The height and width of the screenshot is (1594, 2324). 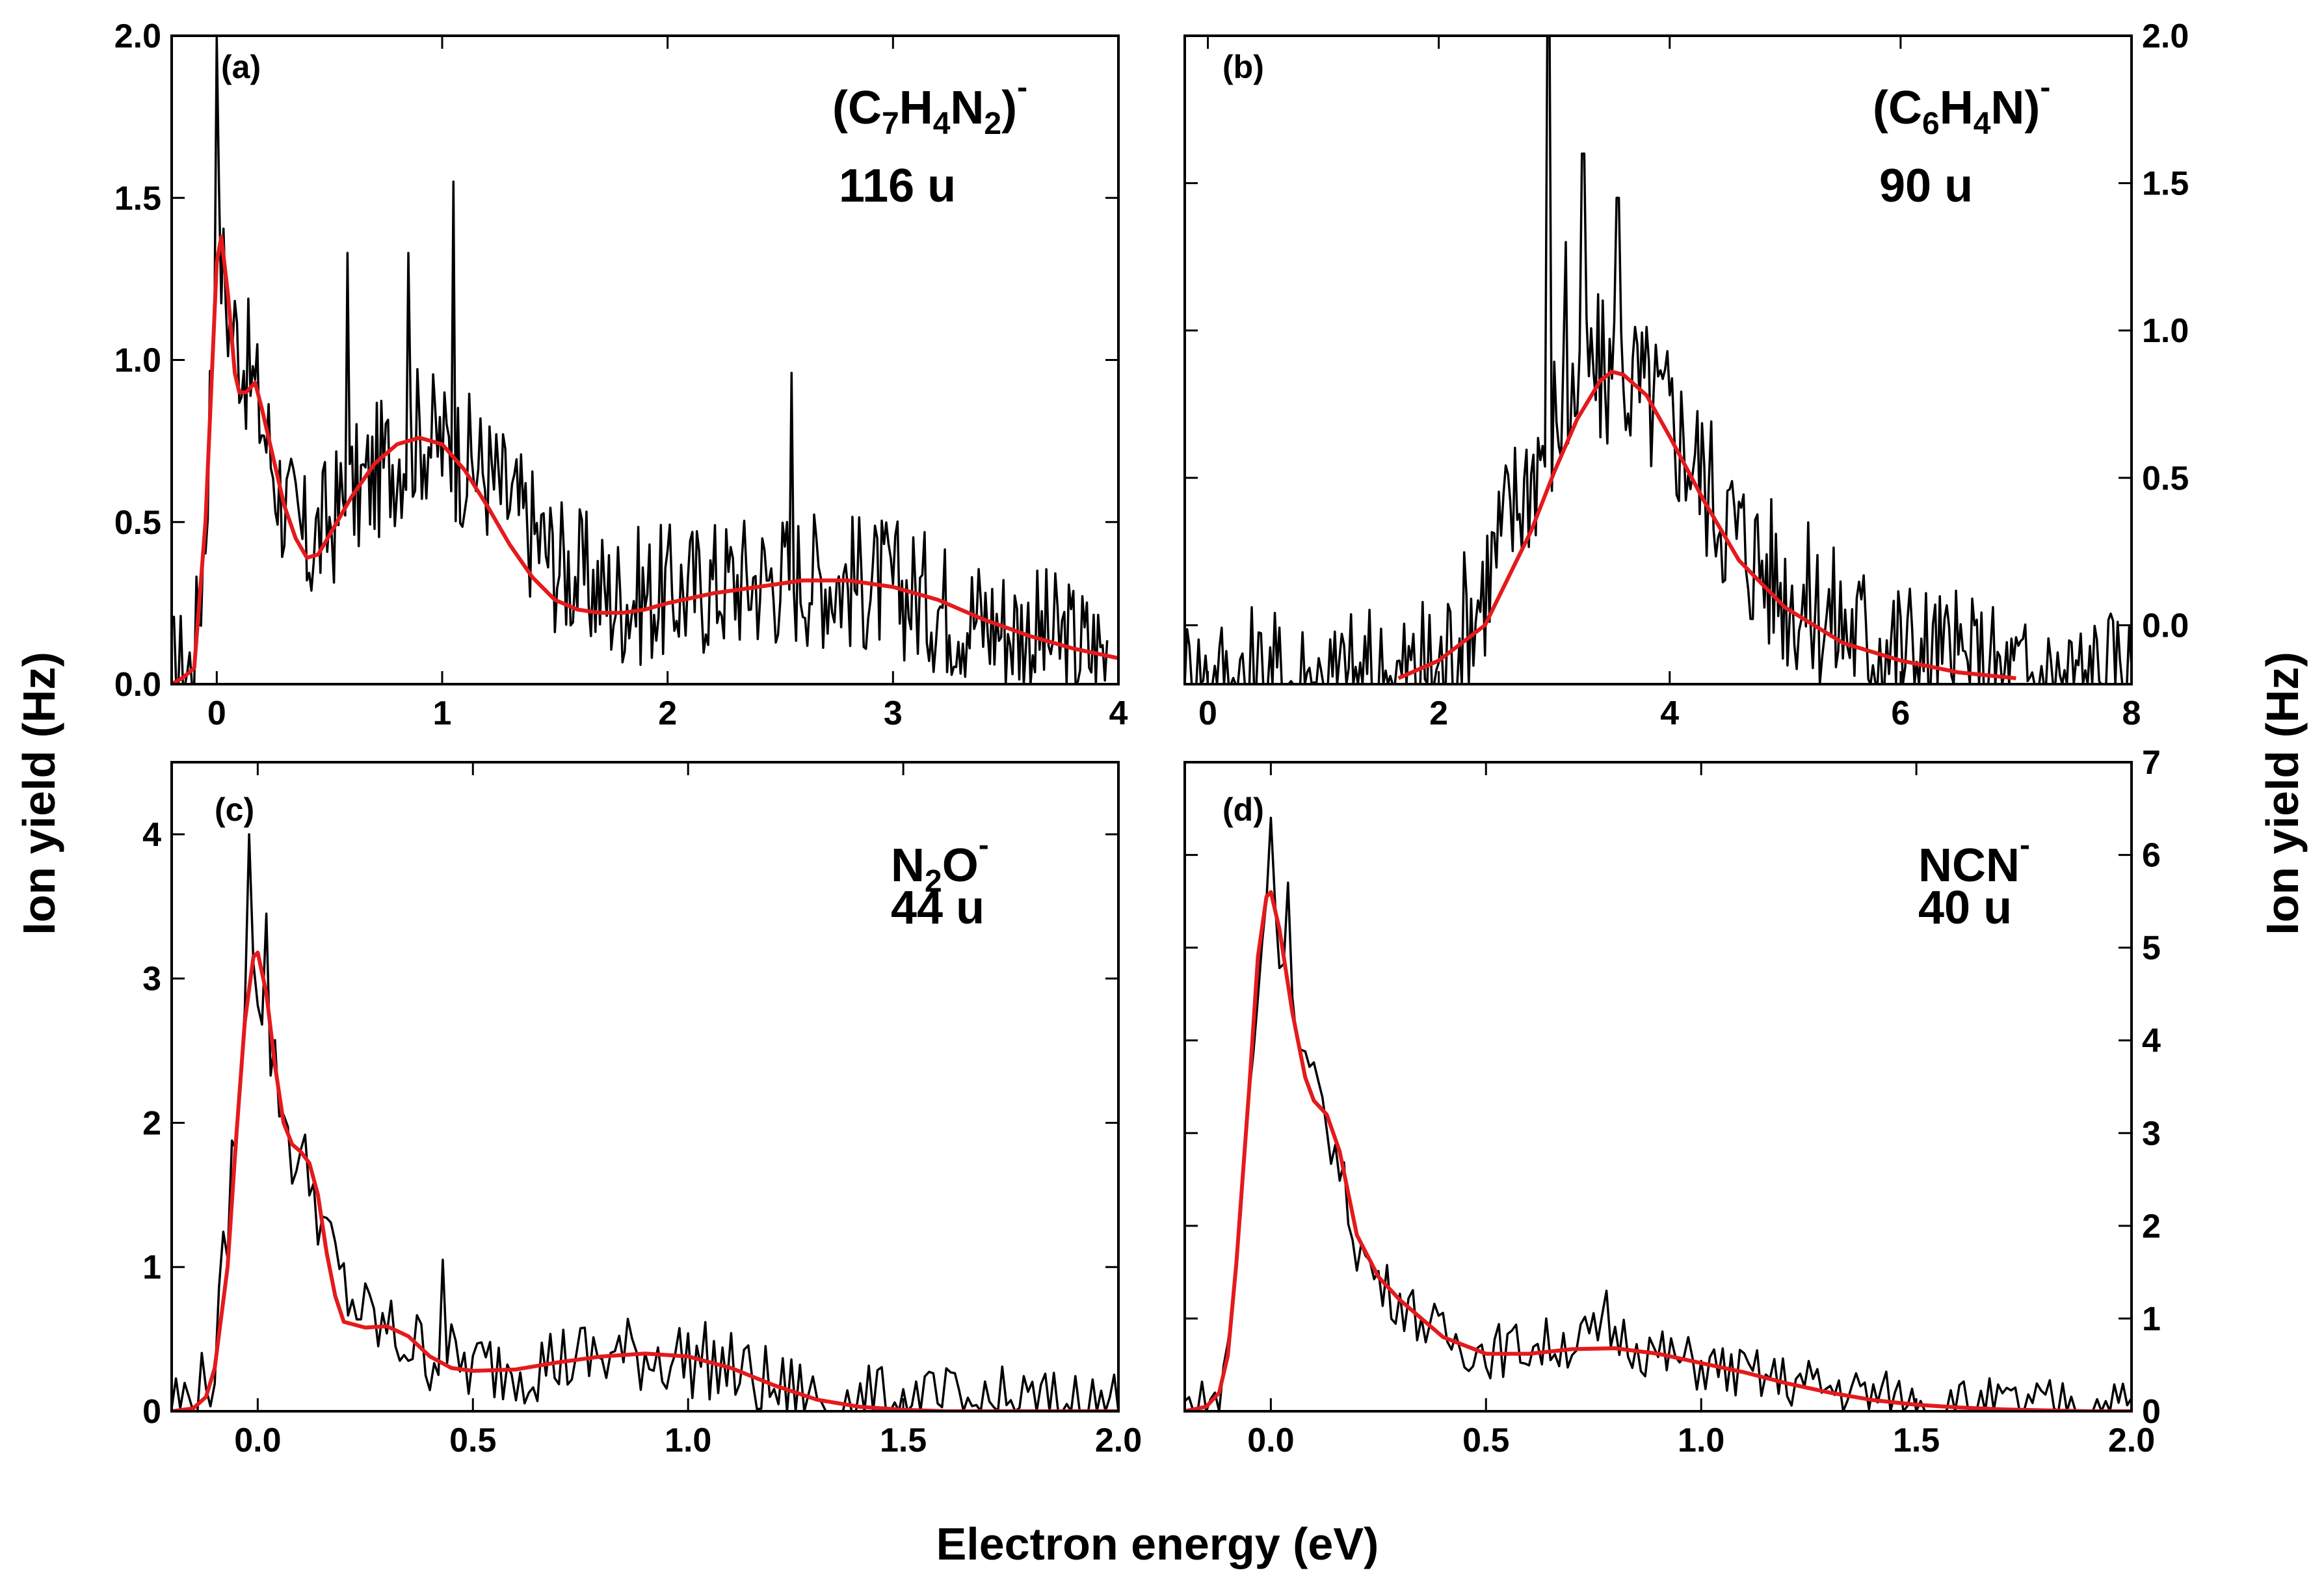 I want to click on x-axis-title: Electron energy (eV), so click(x=1157, y=1544).